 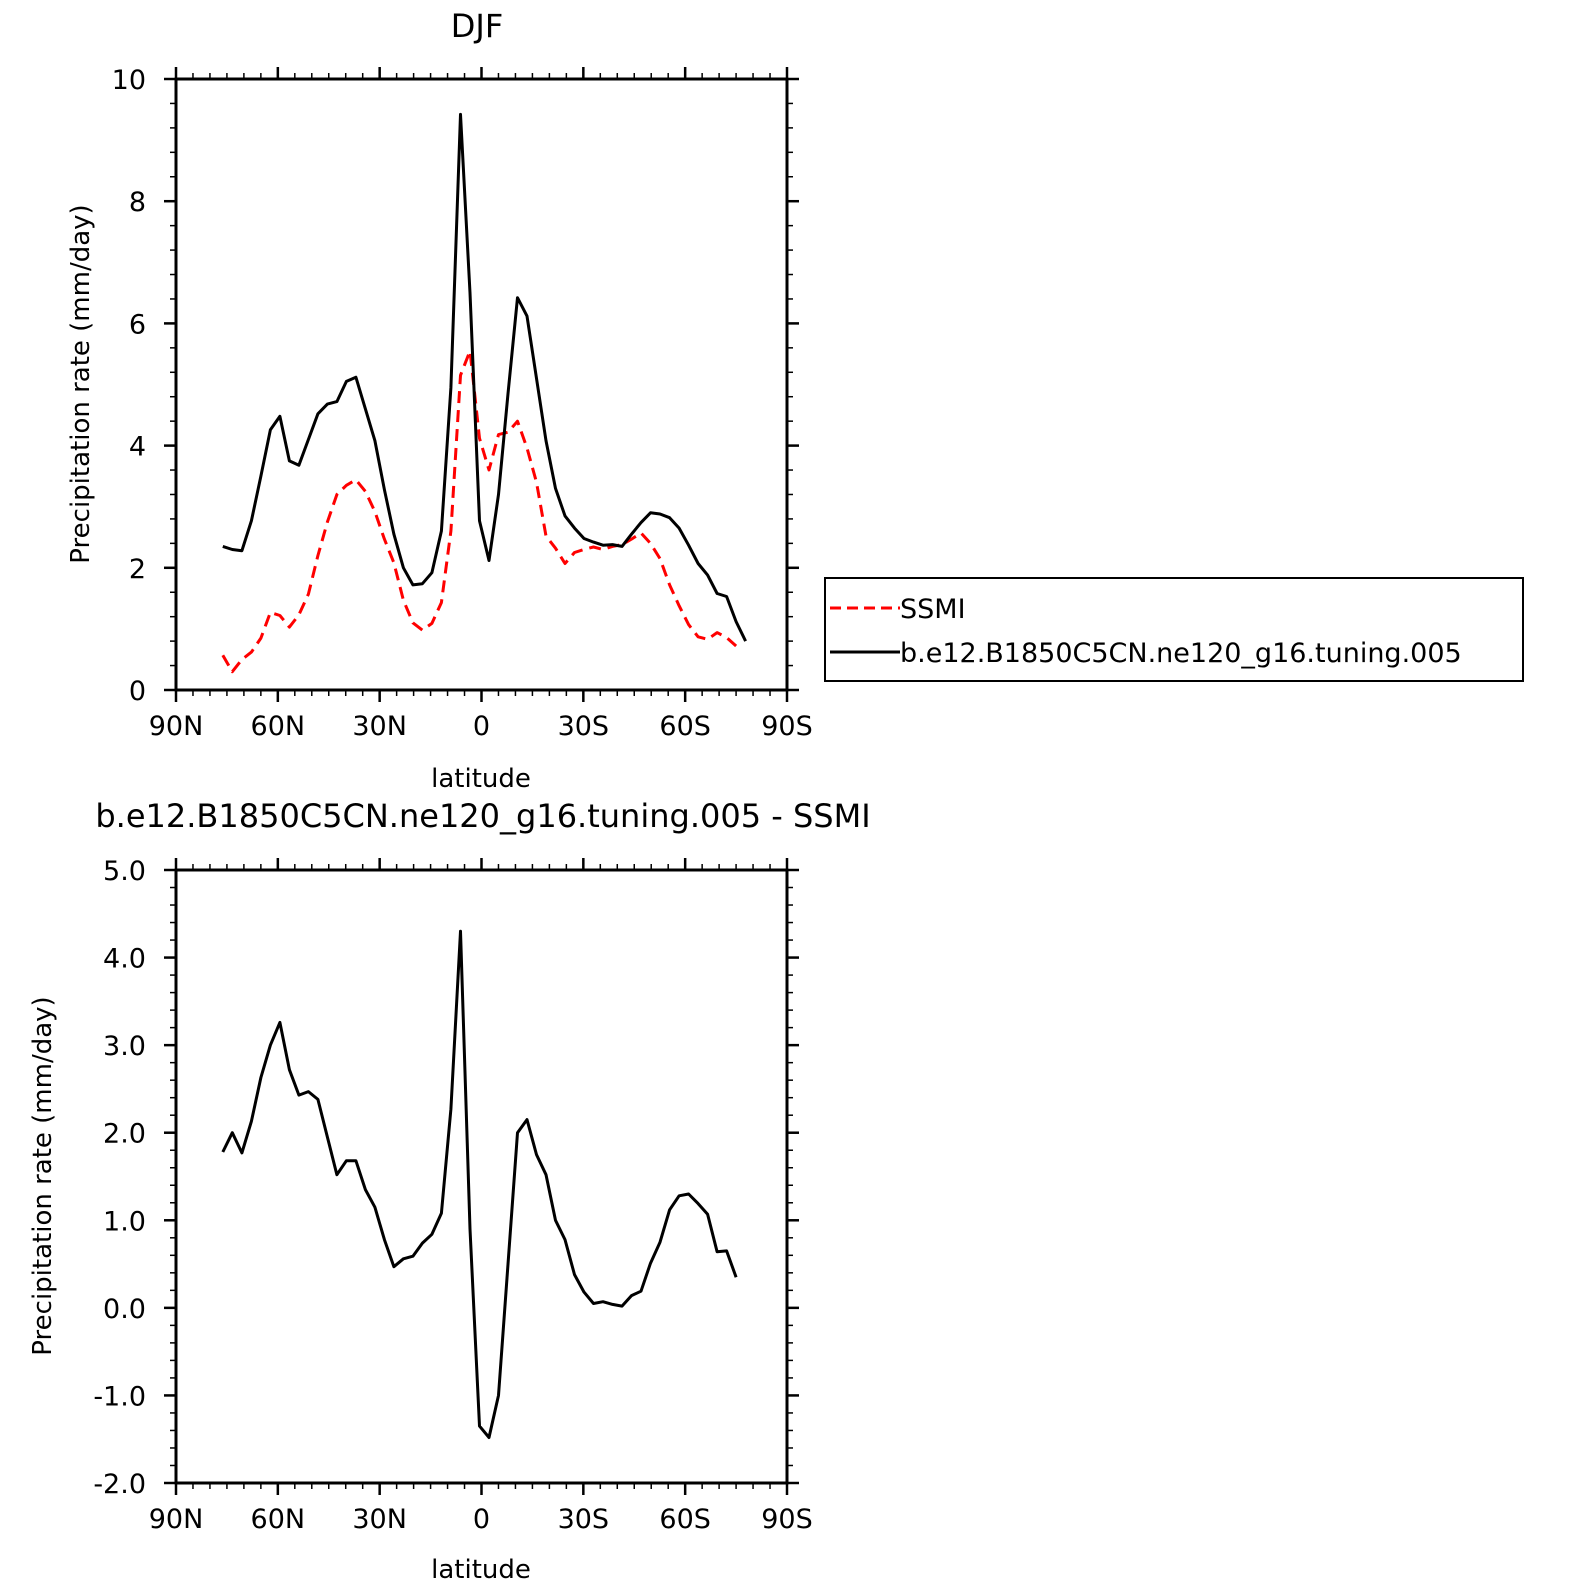 What do you see at coordinates (137, 569) in the screenshot?
I see `y-tick-label: 2` at bounding box center [137, 569].